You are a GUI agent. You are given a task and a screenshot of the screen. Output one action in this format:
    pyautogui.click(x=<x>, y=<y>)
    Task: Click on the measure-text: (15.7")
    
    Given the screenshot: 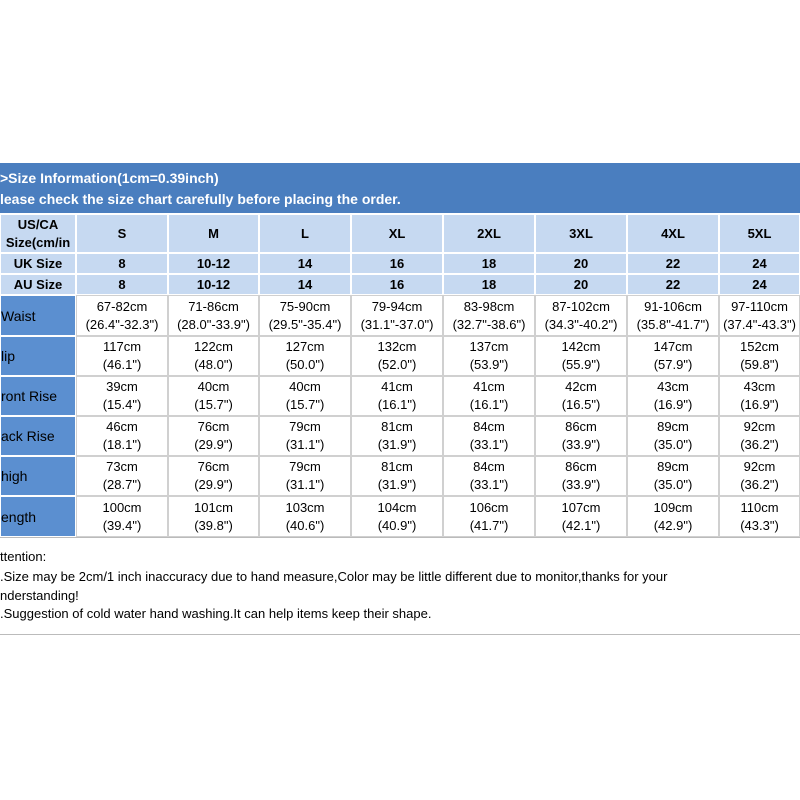 What is the action you would take?
    pyautogui.click(x=213, y=404)
    